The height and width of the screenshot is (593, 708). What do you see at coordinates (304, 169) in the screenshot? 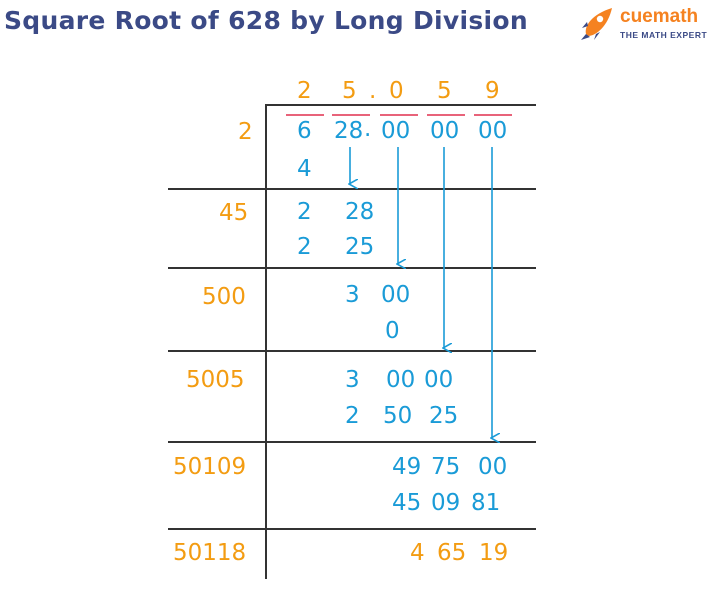
I see `subtract-value: 4` at bounding box center [304, 169].